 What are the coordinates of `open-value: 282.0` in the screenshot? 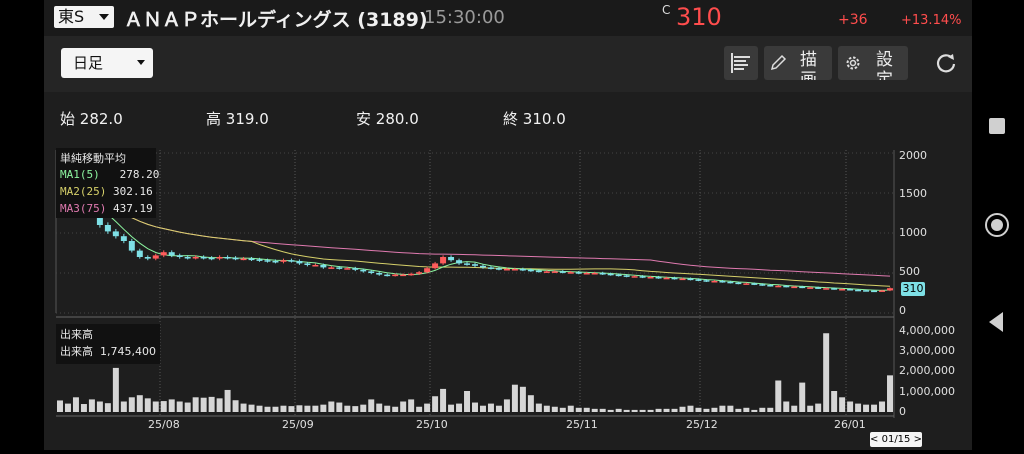 It's located at (101, 119).